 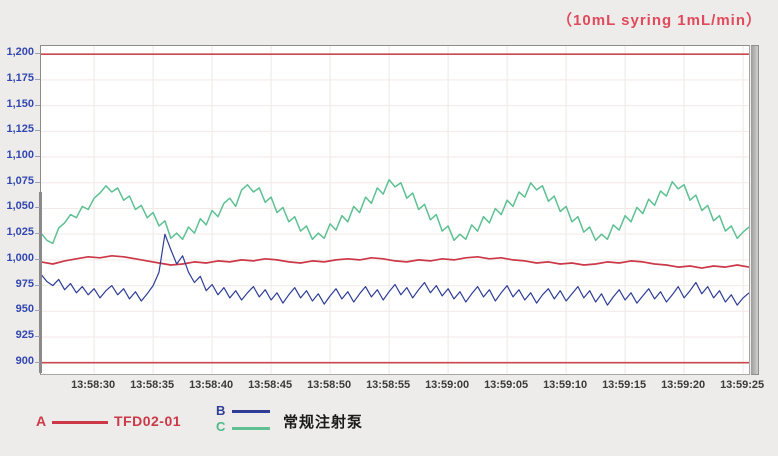 What do you see at coordinates (755, 210) in the screenshot?
I see `vertical-scrollbar` at bounding box center [755, 210].